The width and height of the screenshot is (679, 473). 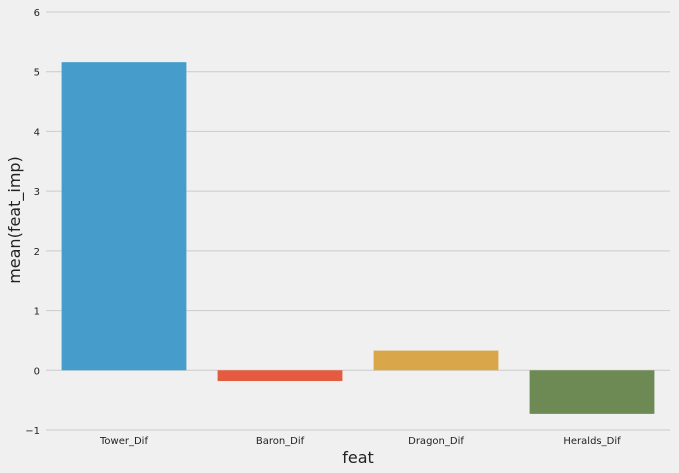 I want to click on x-tick-label: Dragon_Dif, so click(x=436, y=441).